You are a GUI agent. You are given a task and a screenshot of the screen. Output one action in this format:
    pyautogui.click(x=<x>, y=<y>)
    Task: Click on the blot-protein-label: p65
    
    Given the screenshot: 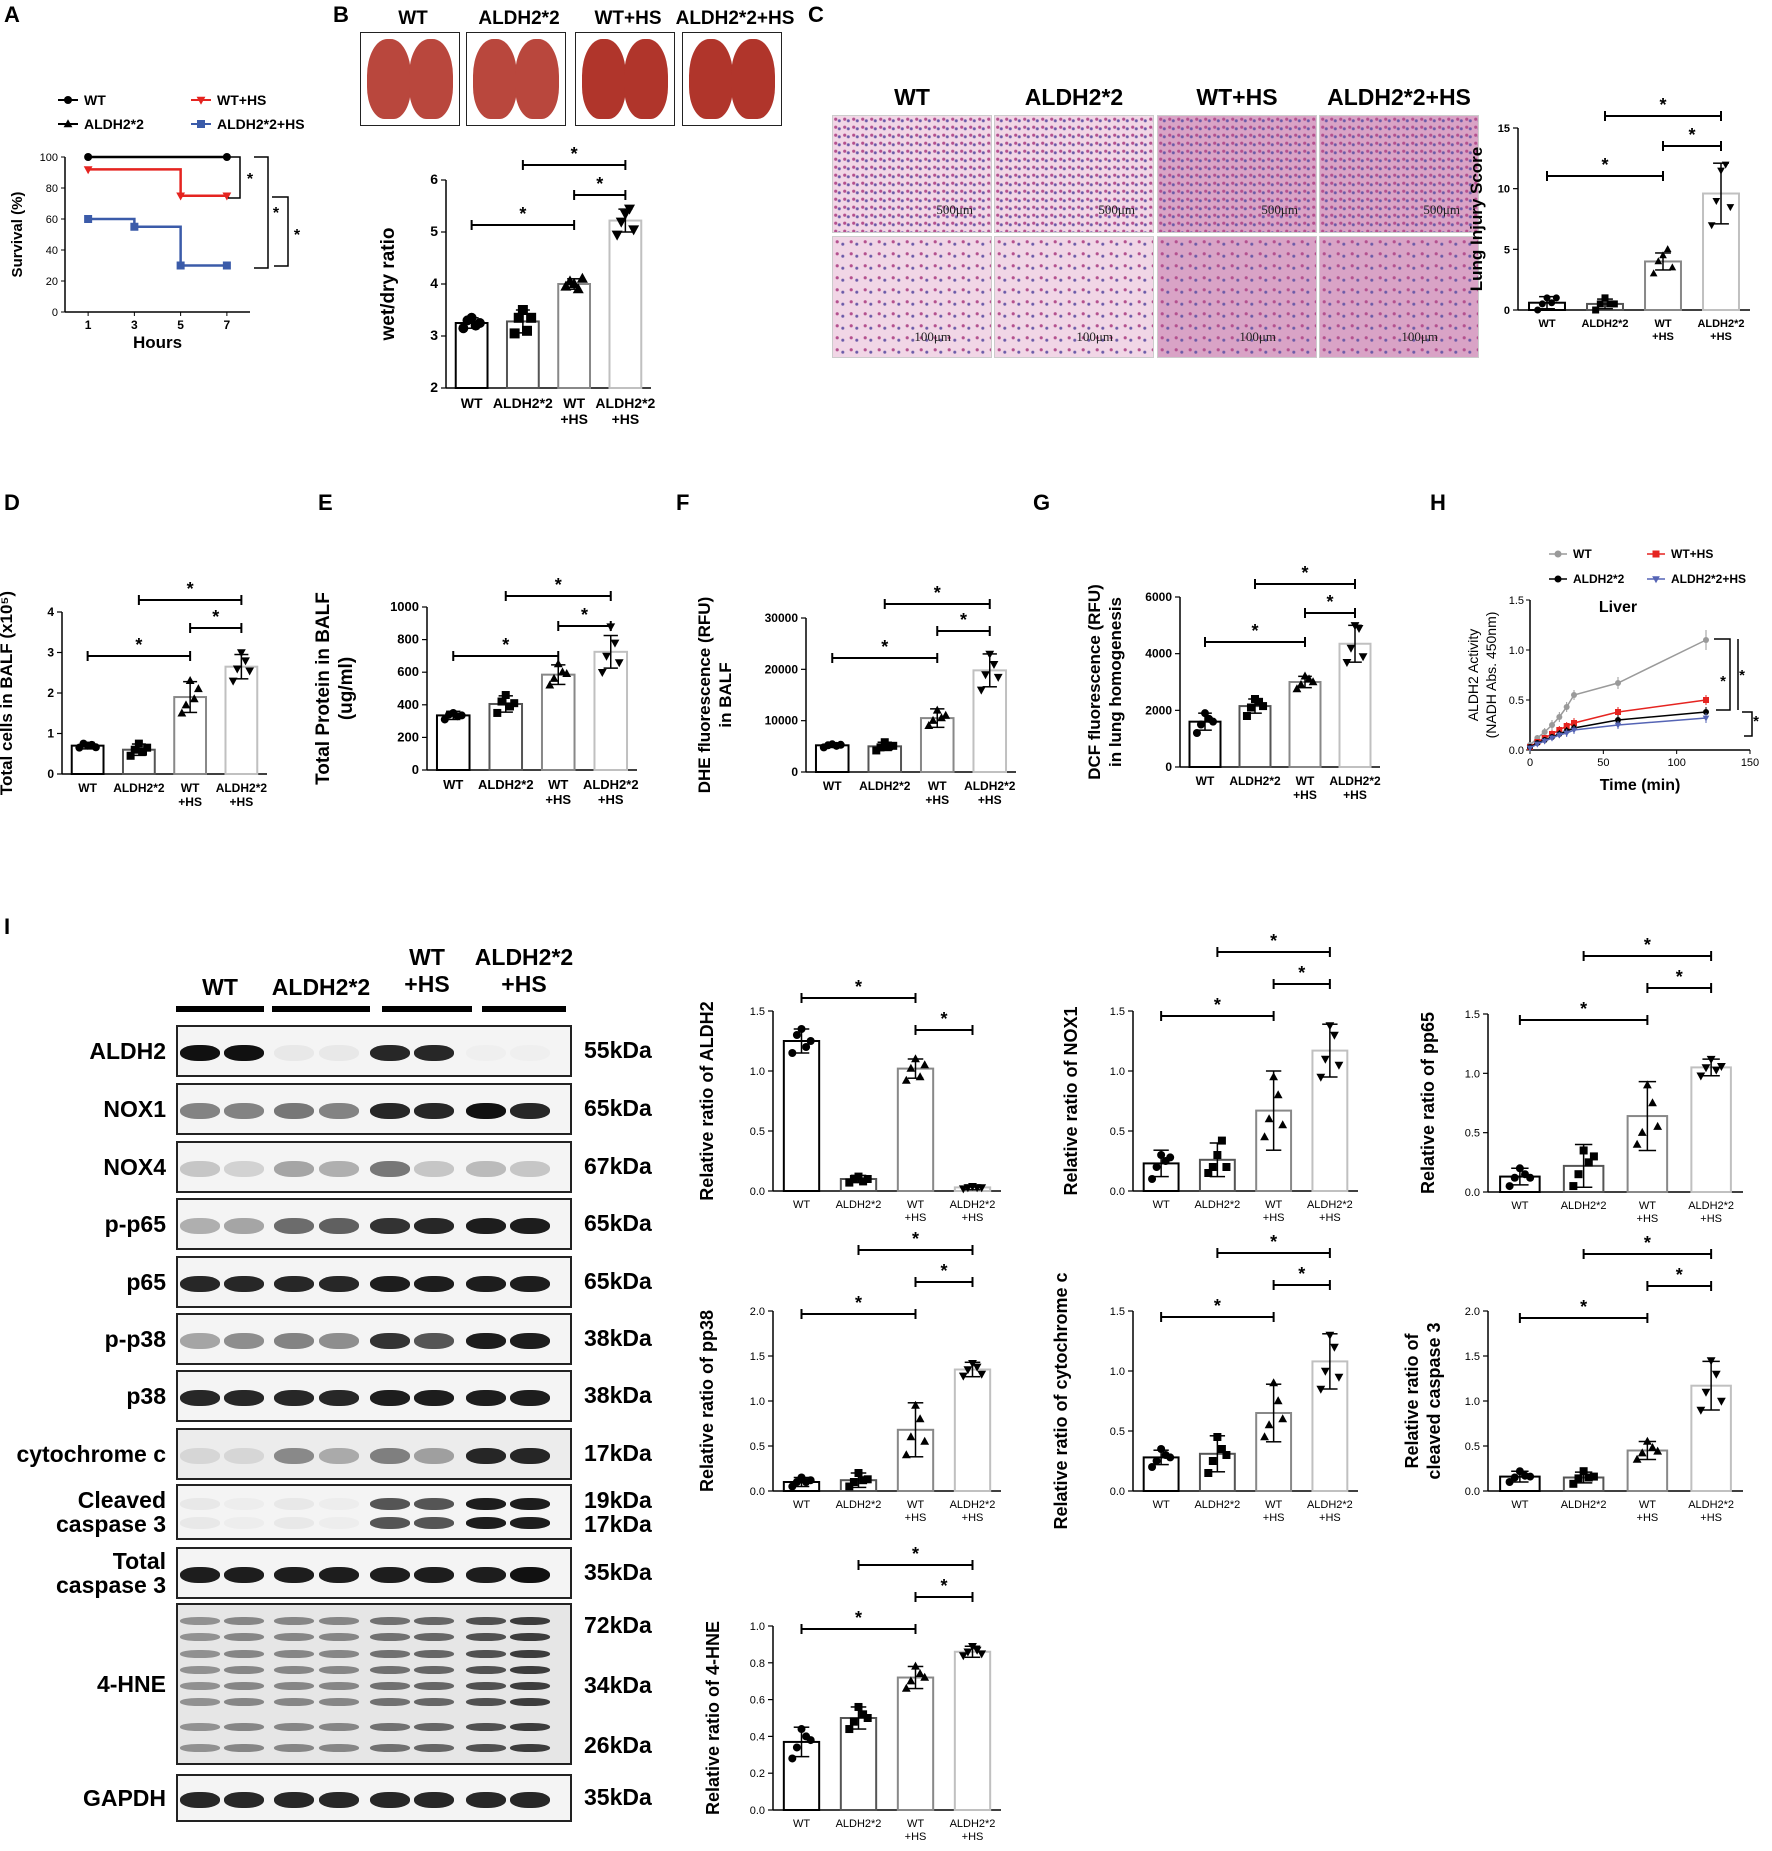 What is the action you would take?
    pyautogui.click(x=146, y=1282)
    